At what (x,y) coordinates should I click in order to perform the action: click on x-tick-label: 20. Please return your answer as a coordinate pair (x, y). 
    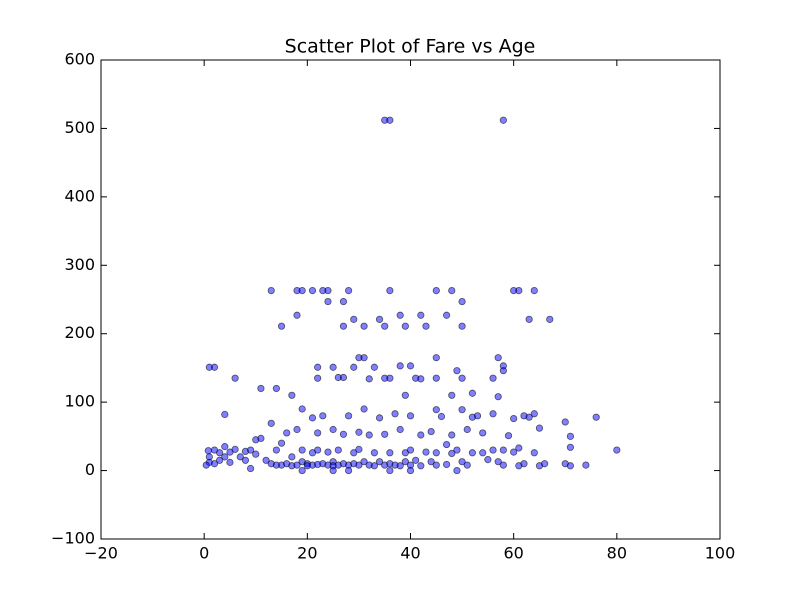
    Looking at the image, I should click on (307, 553).